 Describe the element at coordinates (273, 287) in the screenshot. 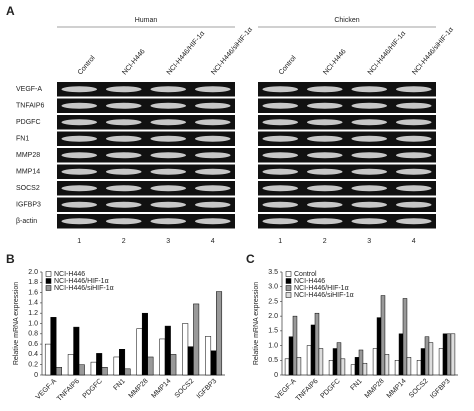

I see `y-tick-label: 3.0` at that location.